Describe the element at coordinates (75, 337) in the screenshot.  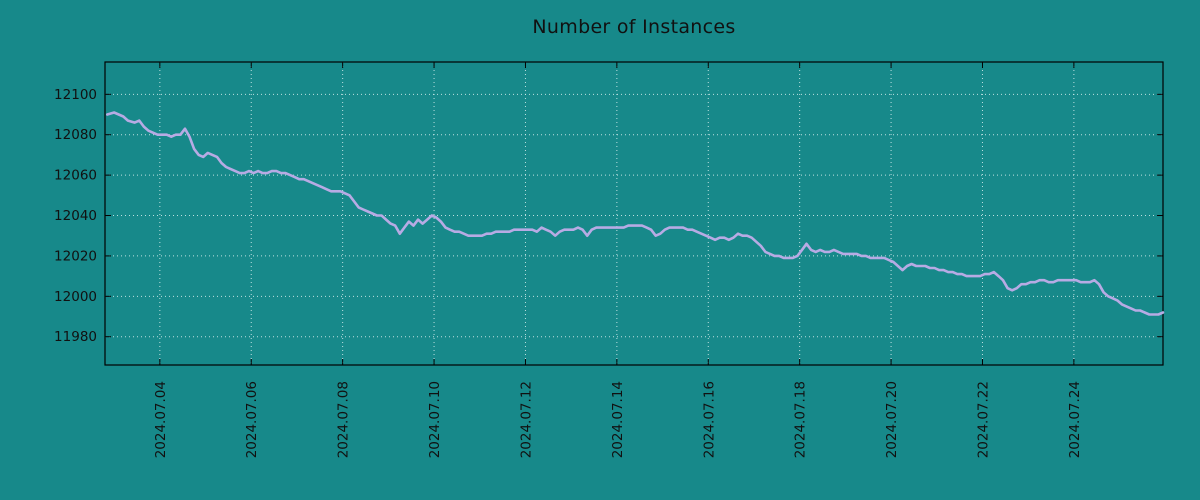
I see `y-tick-label: 11980` at that location.